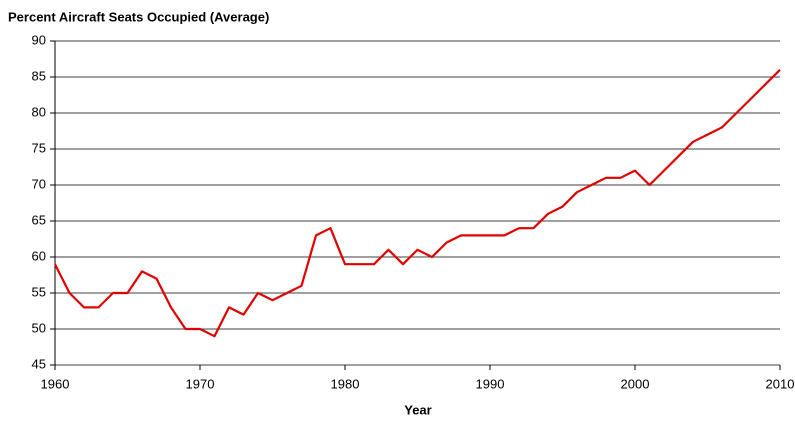 The image size is (795, 424). What do you see at coordinates (417, 409) in the screenshot?
I see `x-axis-label: Year` at bounding box center [417, 409].